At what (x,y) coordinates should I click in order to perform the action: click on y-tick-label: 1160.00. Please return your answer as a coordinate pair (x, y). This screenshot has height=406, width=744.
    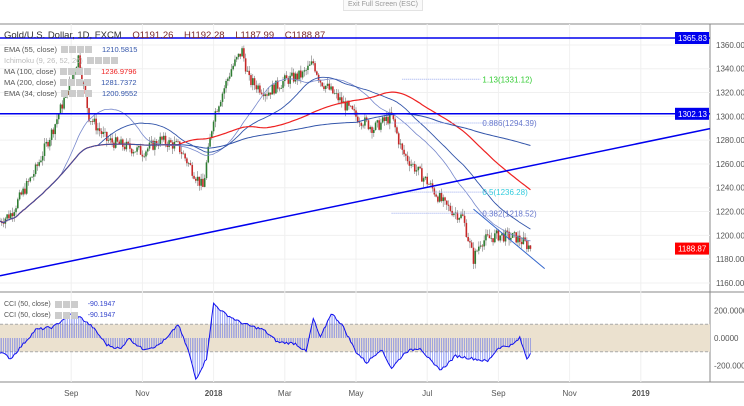
    Looking at the image, I should click on (730, 283).